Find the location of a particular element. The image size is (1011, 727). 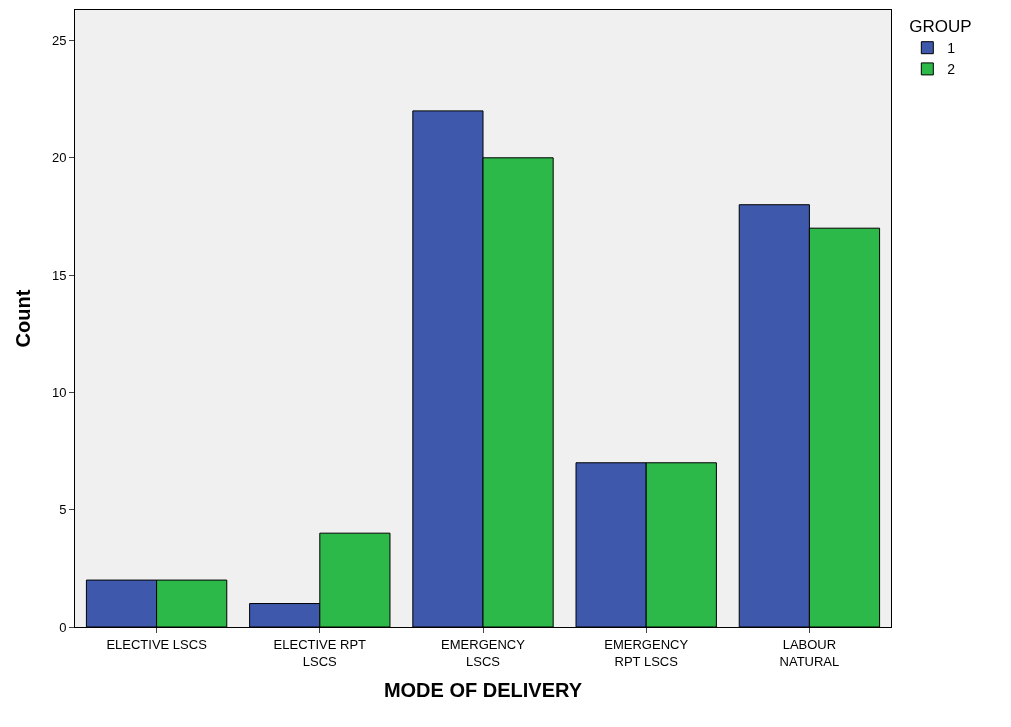

x-tick-label: ELECTIVE LSCS is located at coordinates (157, 644).